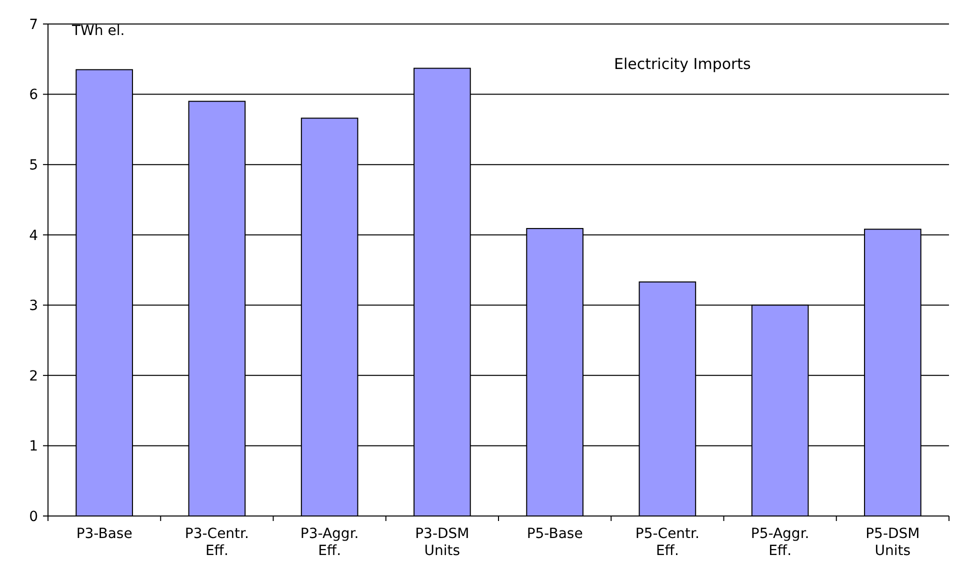 This screenshot has height=588, width=965. What do you see at coordinates (33, 24) in the screenshot?
I see `y-tick-label: 7` at bounding box center [33, 24].